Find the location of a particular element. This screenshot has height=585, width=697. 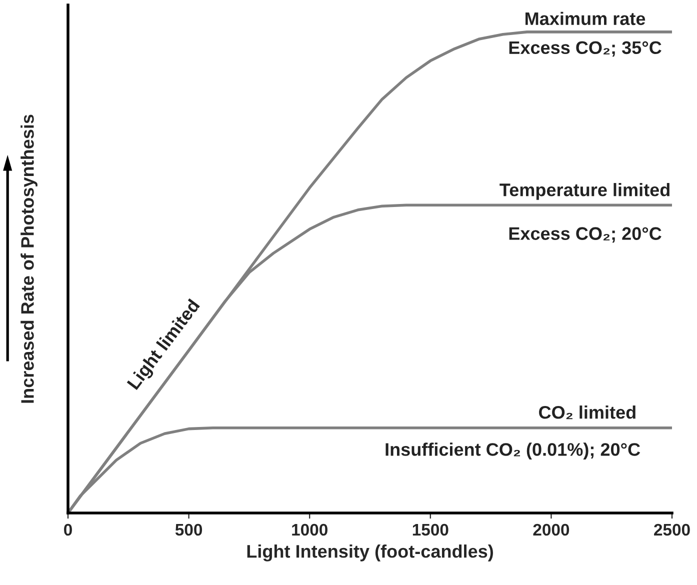

annotation: Excess CO₂; 35°C is located at coordinates (585, 49).